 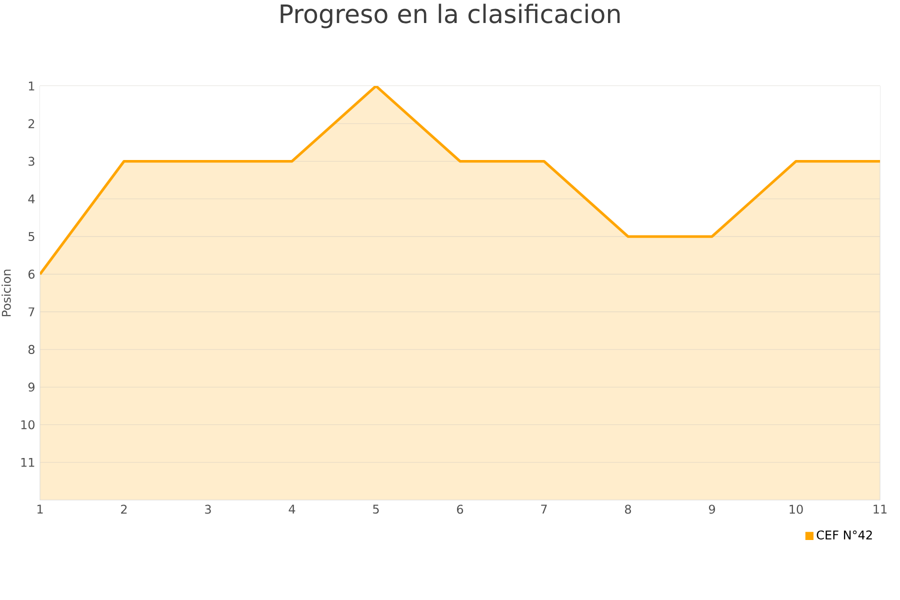 I want to click on y-tick-label: 2, so click(x=31, y=123).